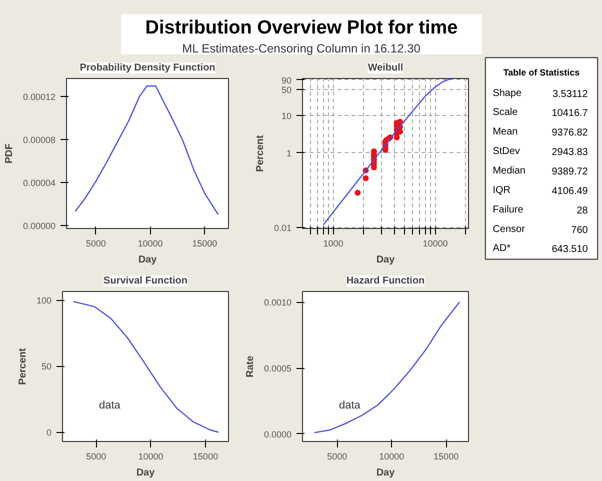  What do you see at coordinates (250, 366) in the screenshot?
I see `y-axis-title: Rate` at bounding box center [250, 366].